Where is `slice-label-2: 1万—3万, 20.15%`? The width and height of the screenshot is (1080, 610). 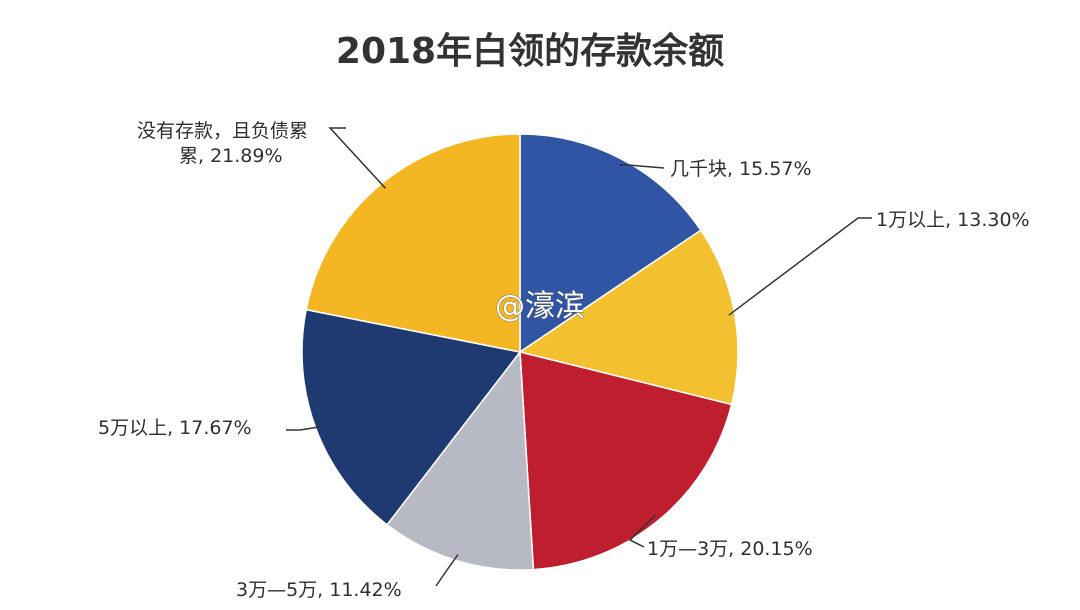 slice-label-2: 1万—3万, 20.15% is located at coordinates (730, 549).